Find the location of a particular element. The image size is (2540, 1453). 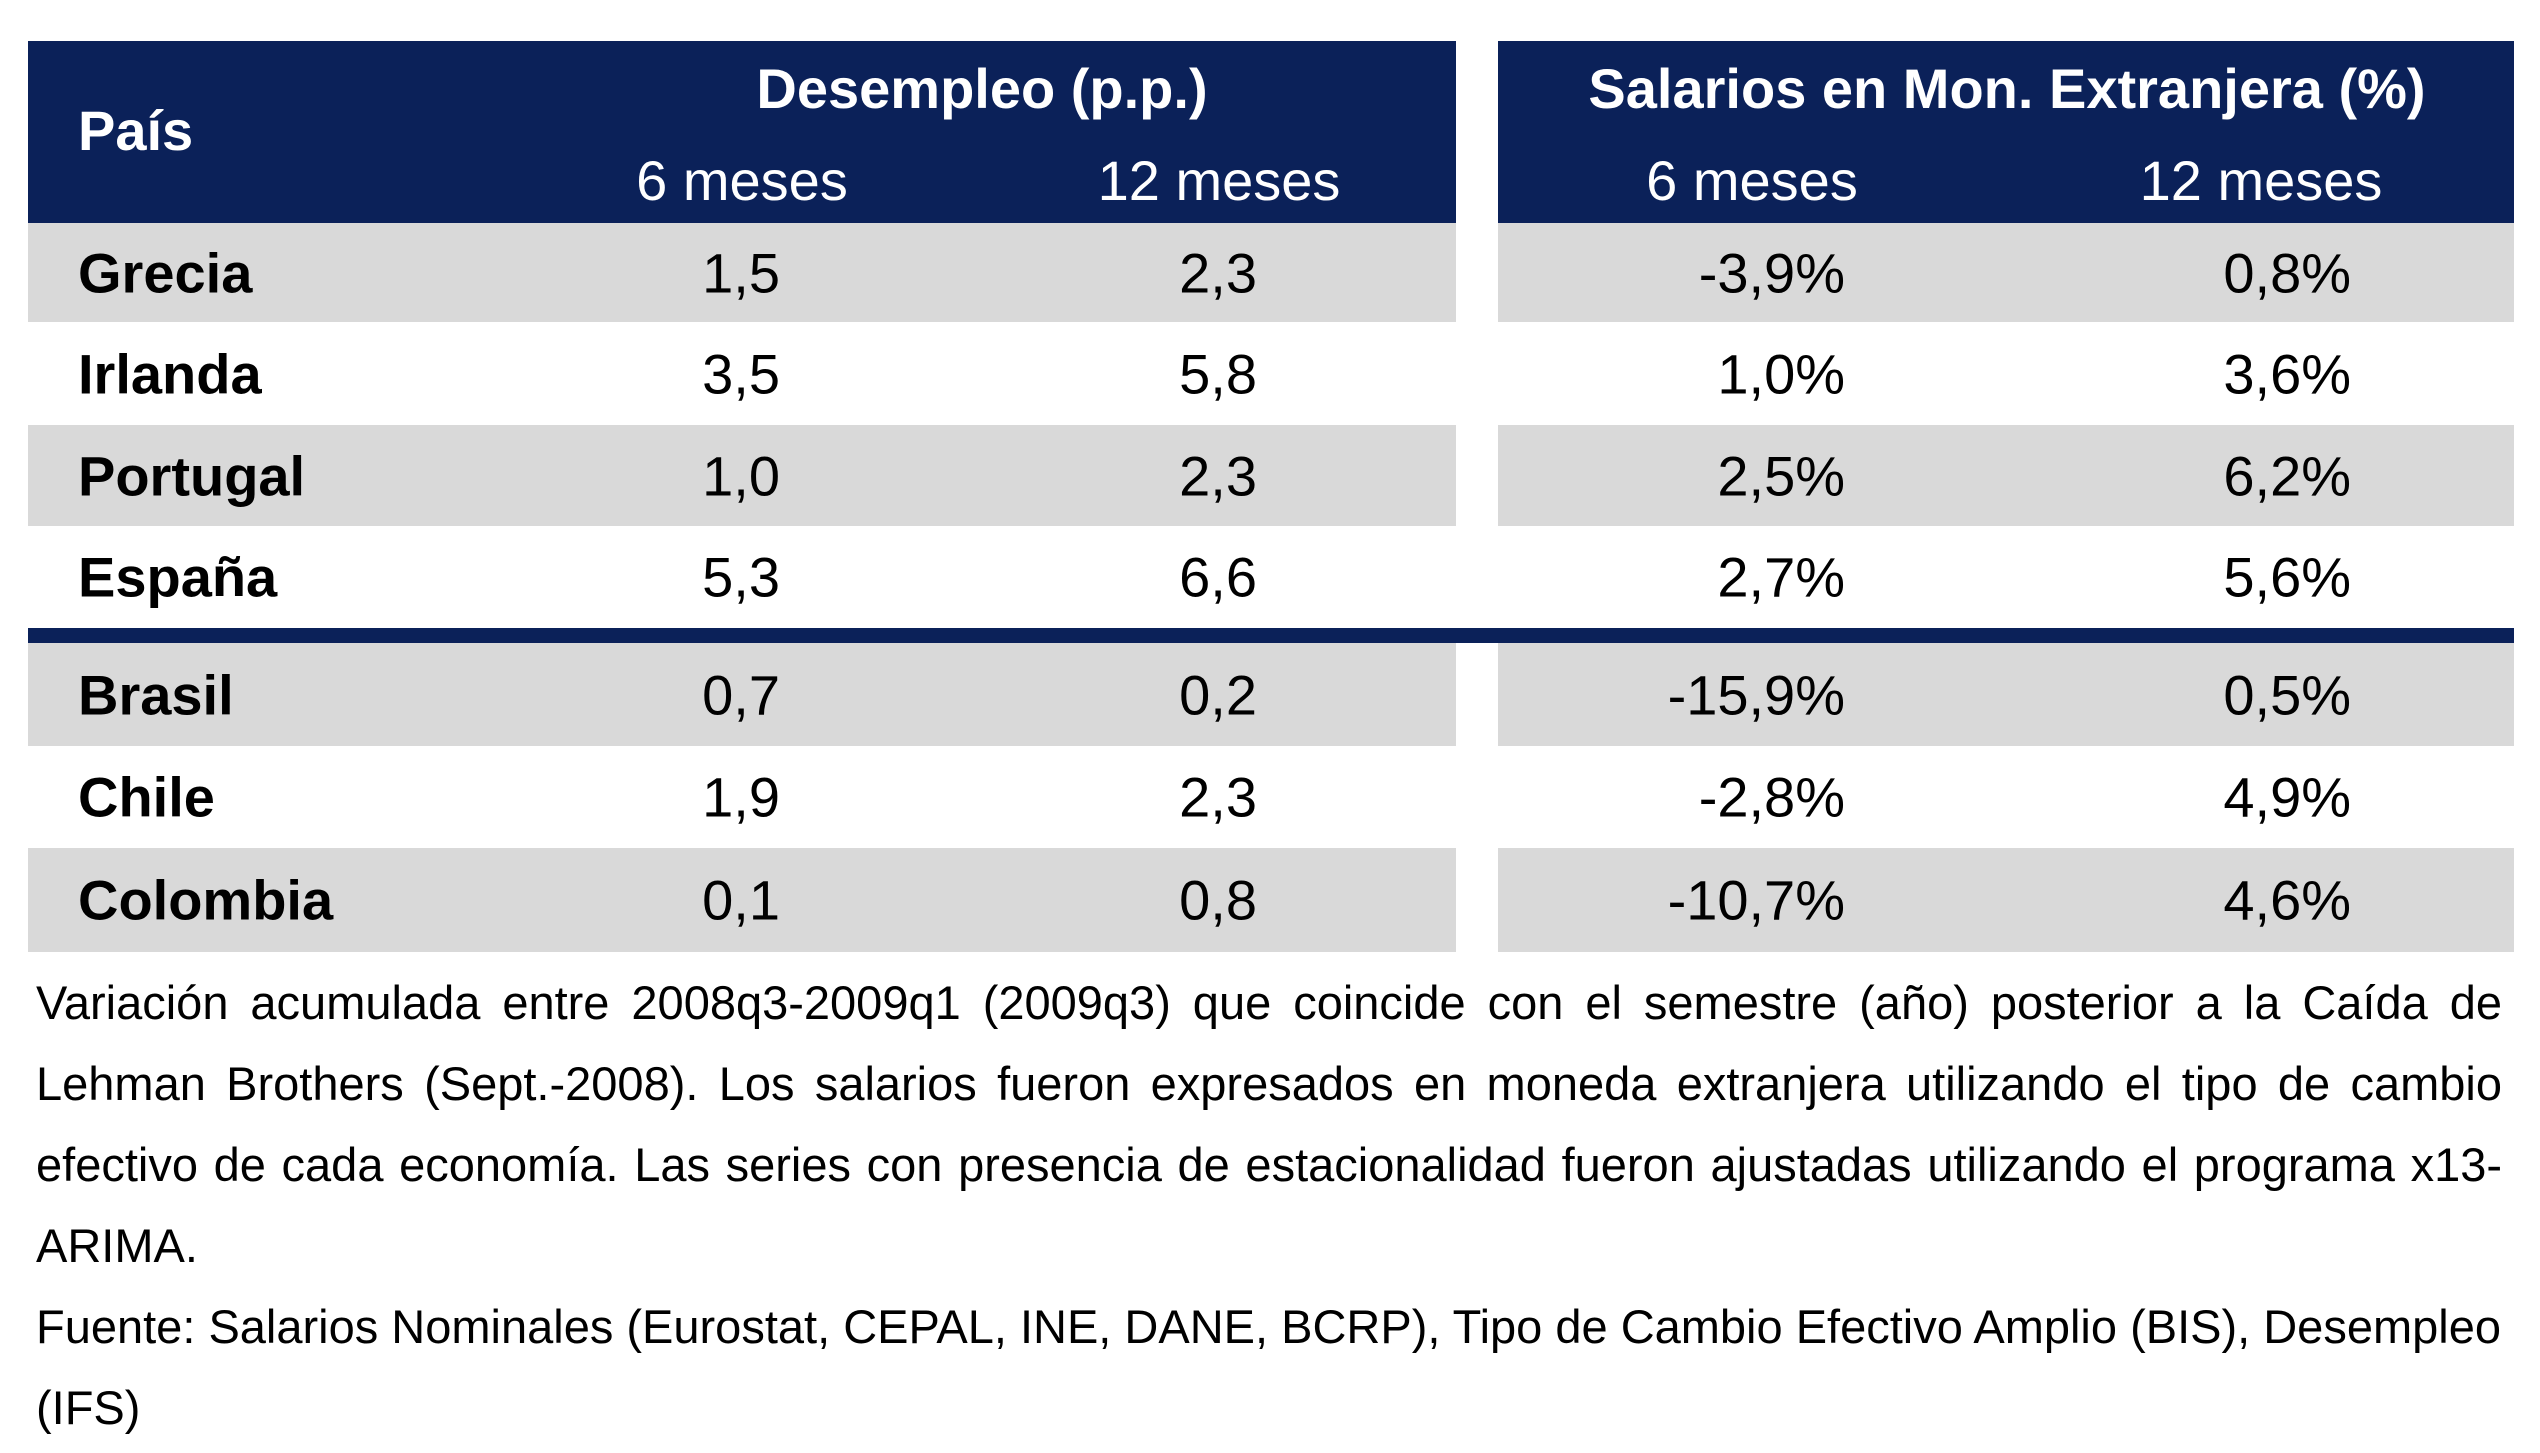

desempleo-6m: 1,5 is located at coordinates (741, 272).